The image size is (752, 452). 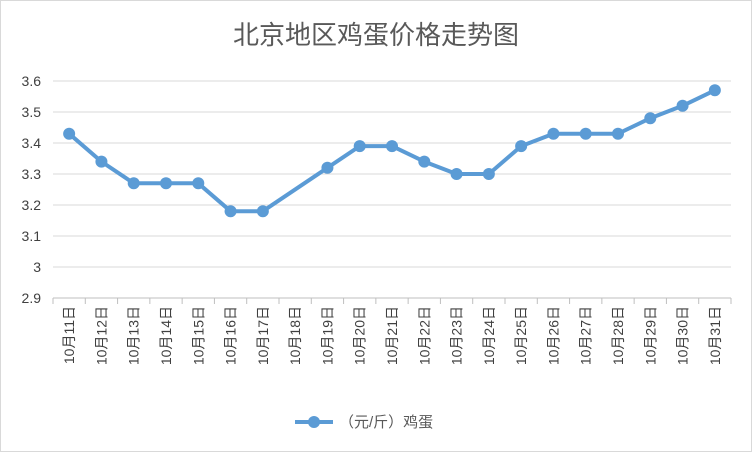 What do you see at coordinates (32, 174) in the screenshot?
I see `y-tick-label: 3.3` at bounding box center [32, 174].